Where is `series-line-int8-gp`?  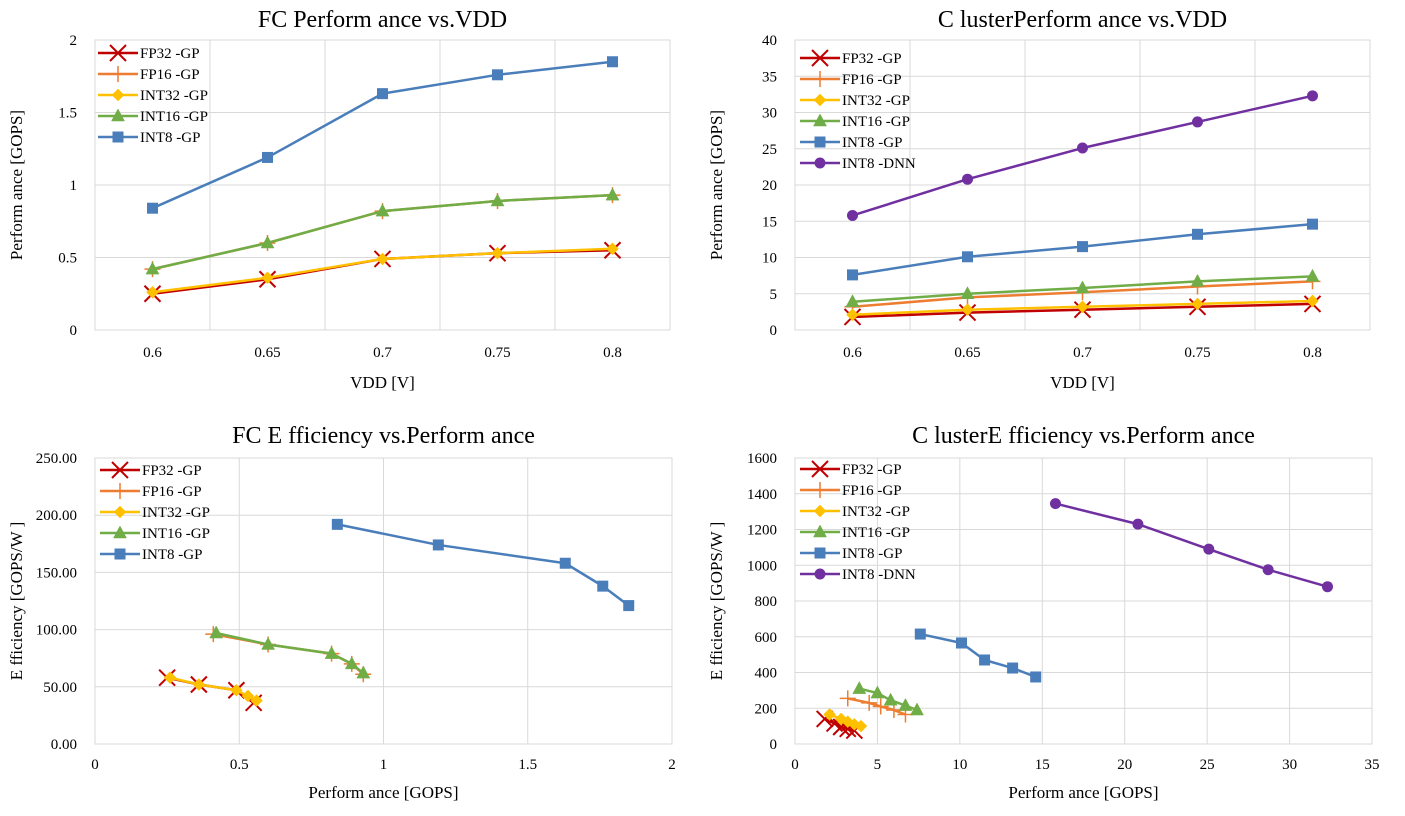 series-line-int8-gp is located at coordinates (978, 655).